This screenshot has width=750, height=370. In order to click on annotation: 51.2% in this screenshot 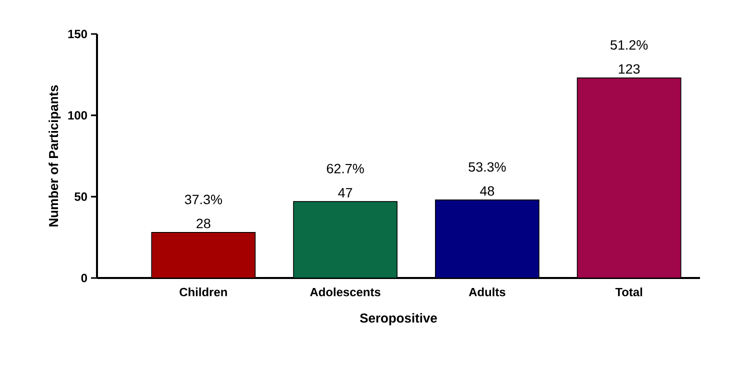, I will do `click(629, 45)`.